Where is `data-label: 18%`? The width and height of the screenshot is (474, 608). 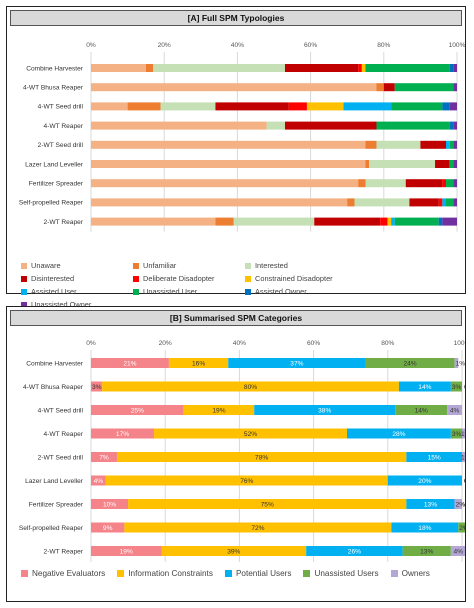
data-label: 18% is located at coordinates (424, 528).